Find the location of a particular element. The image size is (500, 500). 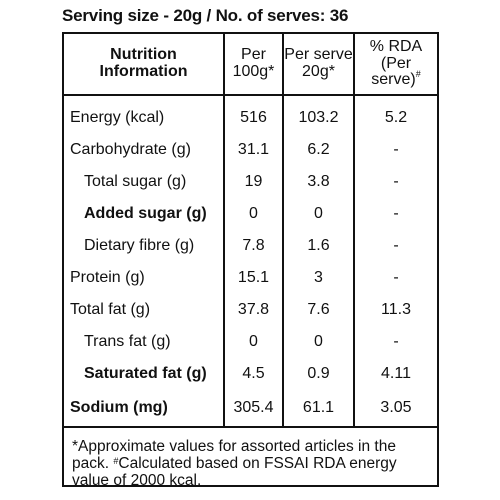

value-per-serve: 61.1 is located at coordinates (318, 408).